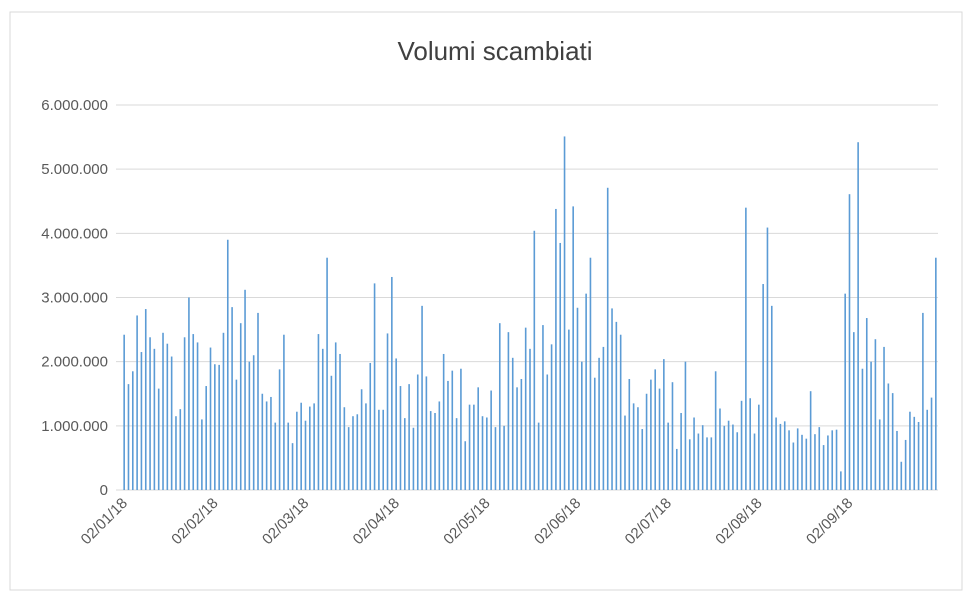  I want to click on y-tick-label: 6.000.000, so click(74, 105).